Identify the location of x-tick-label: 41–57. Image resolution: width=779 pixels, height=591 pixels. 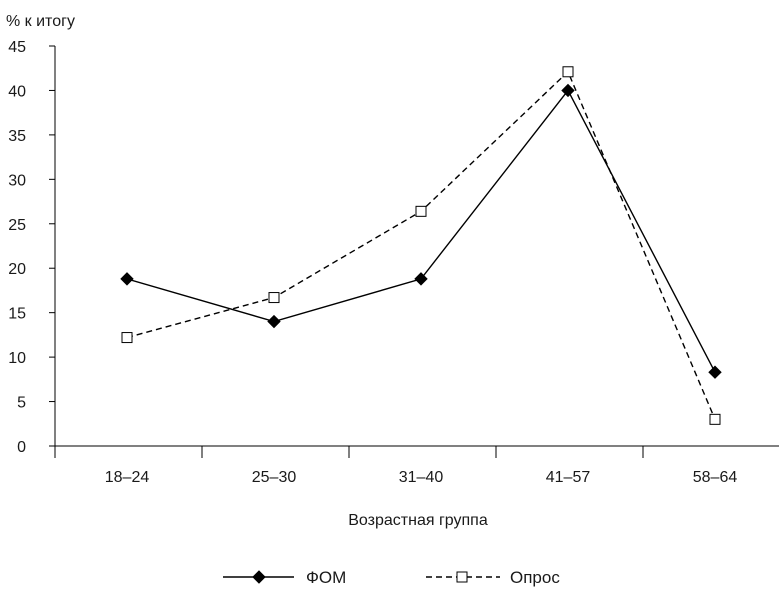
(568, 477).